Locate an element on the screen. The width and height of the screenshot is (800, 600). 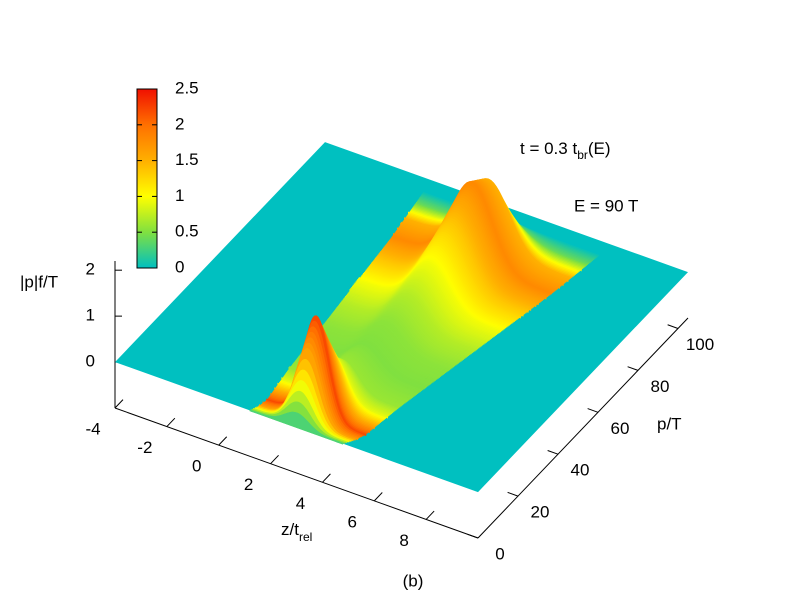
y-axis-label: p/T is located at coordinates (669, 423).